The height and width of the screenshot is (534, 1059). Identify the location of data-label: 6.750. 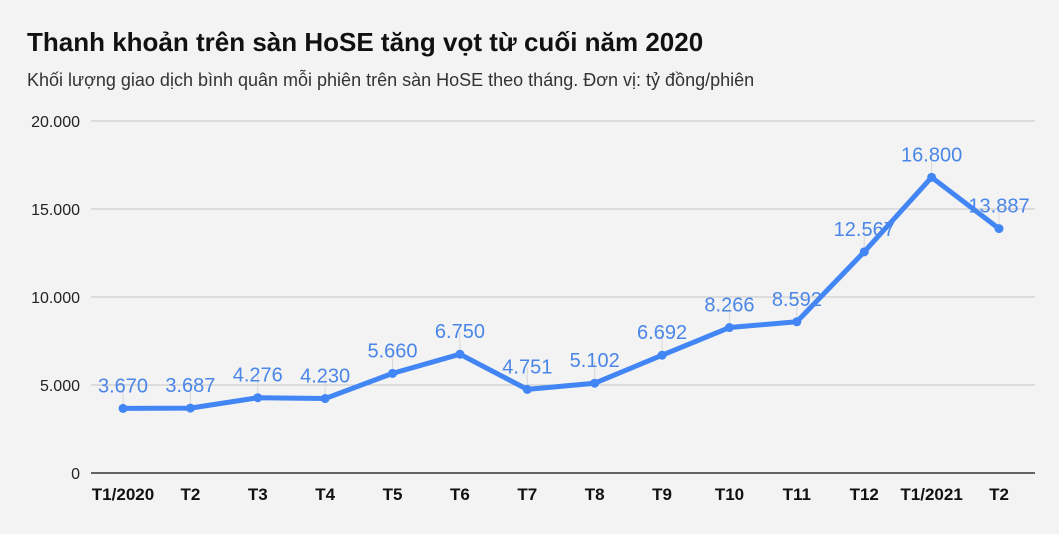
(460, 332).